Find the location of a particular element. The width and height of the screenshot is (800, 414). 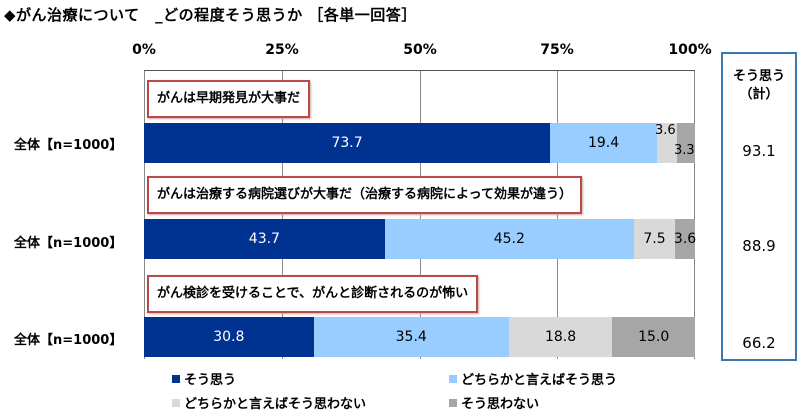

total-value: 93.1 is located at coordinates (759, 151).